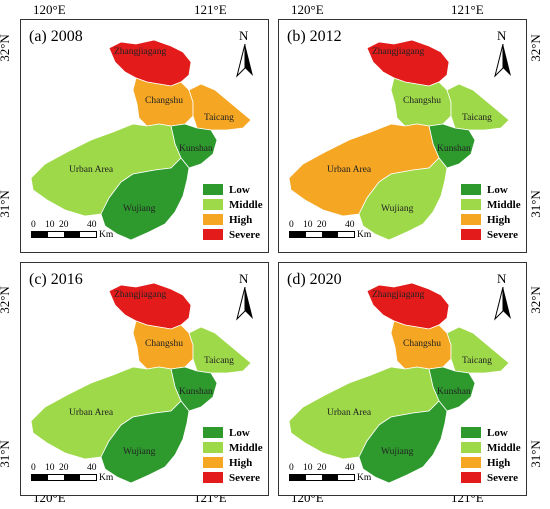  I want to click on top-lon-left-2: 120°E, so click(307, 9).